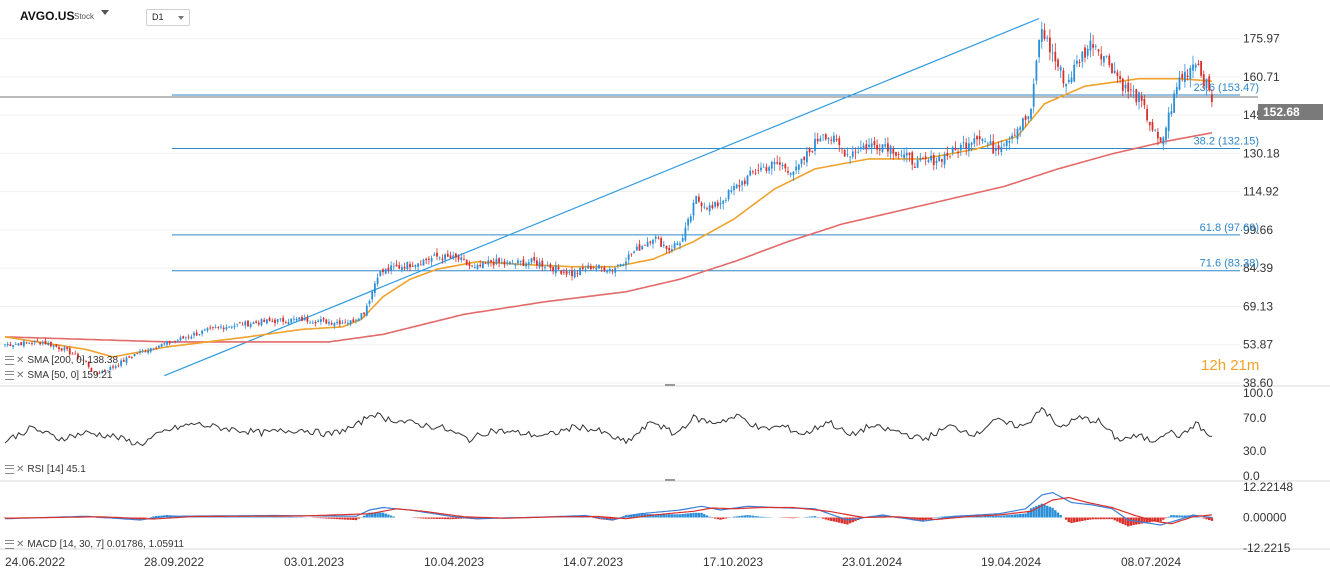 The image size is (1330, 578). Describe the element at coordinates (168, 17) in the screenshot. I see `timeframe-select: D1` at that location.